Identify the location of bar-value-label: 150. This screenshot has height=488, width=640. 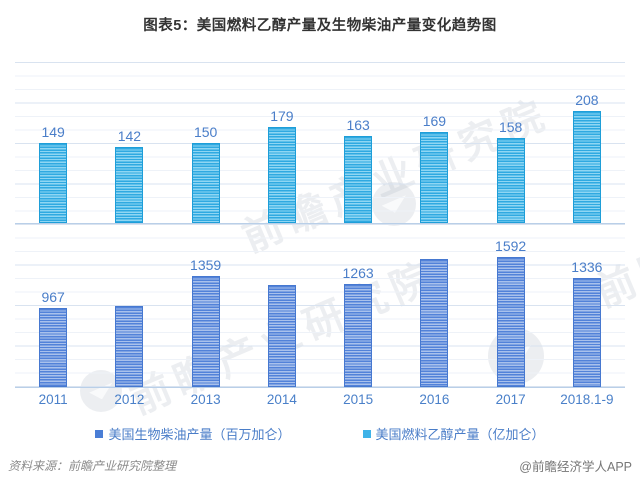
(205, 131).